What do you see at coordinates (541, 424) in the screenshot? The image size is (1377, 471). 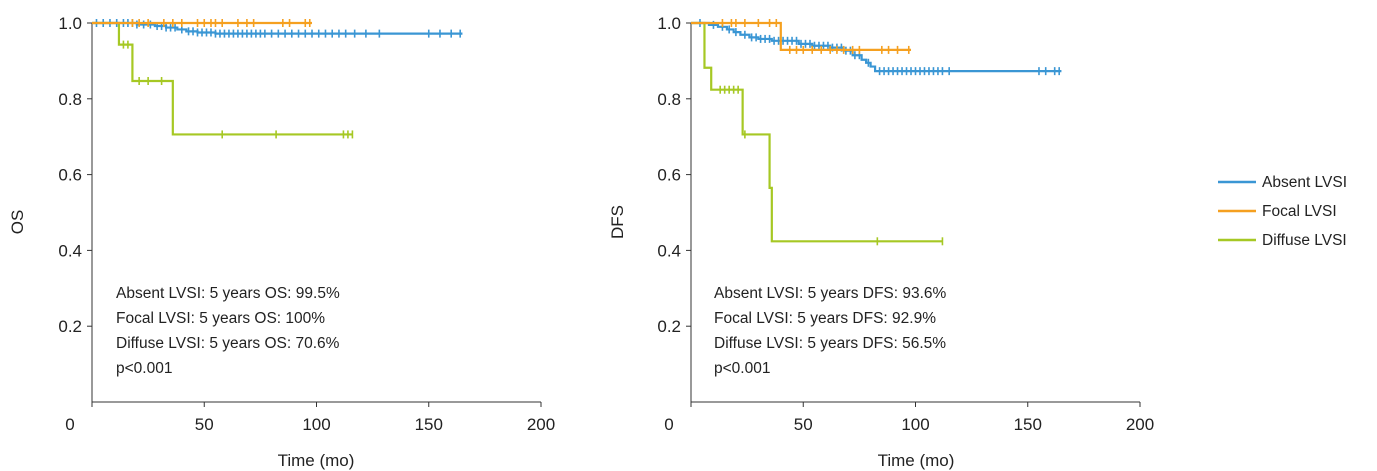 I see `os-x-tick-label: 200` at bounding box center [541, 424].